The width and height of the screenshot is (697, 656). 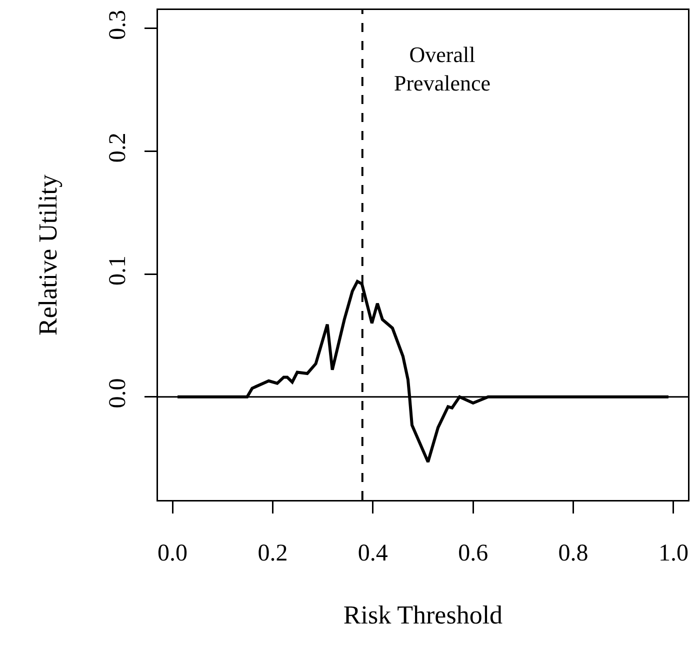 I want to click on y-tick-label: 0.2, so click(x=117, y=147).